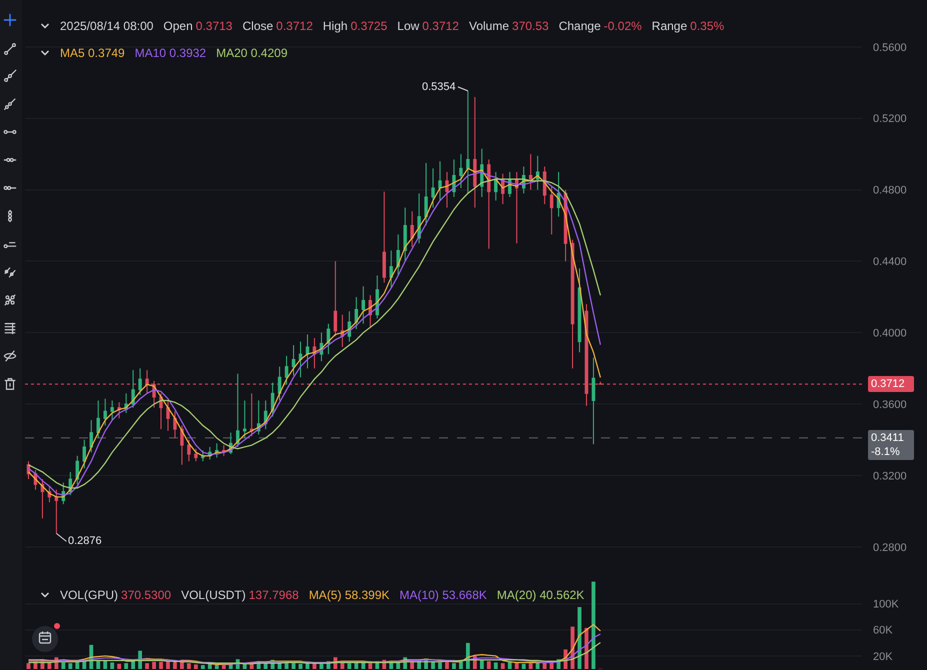  What do you see at coordinates (891, 445) in the screenshot?
I see `ref-line-label: 0.3411 -8.1%` at bounding box center [891, 445].